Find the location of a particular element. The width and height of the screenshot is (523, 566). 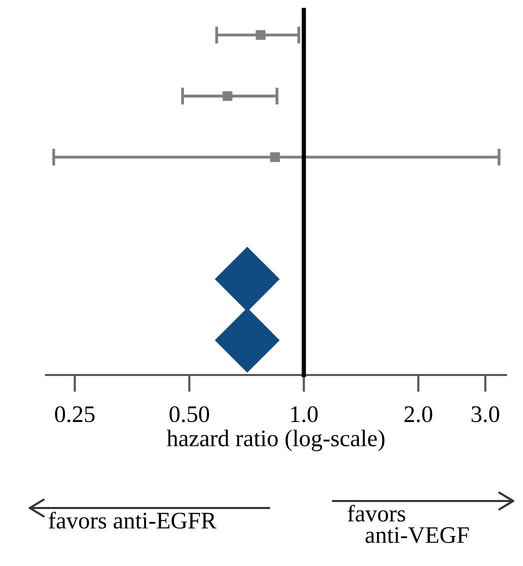

x-tick-label: 2.0 is located at coordinates (418, 414).